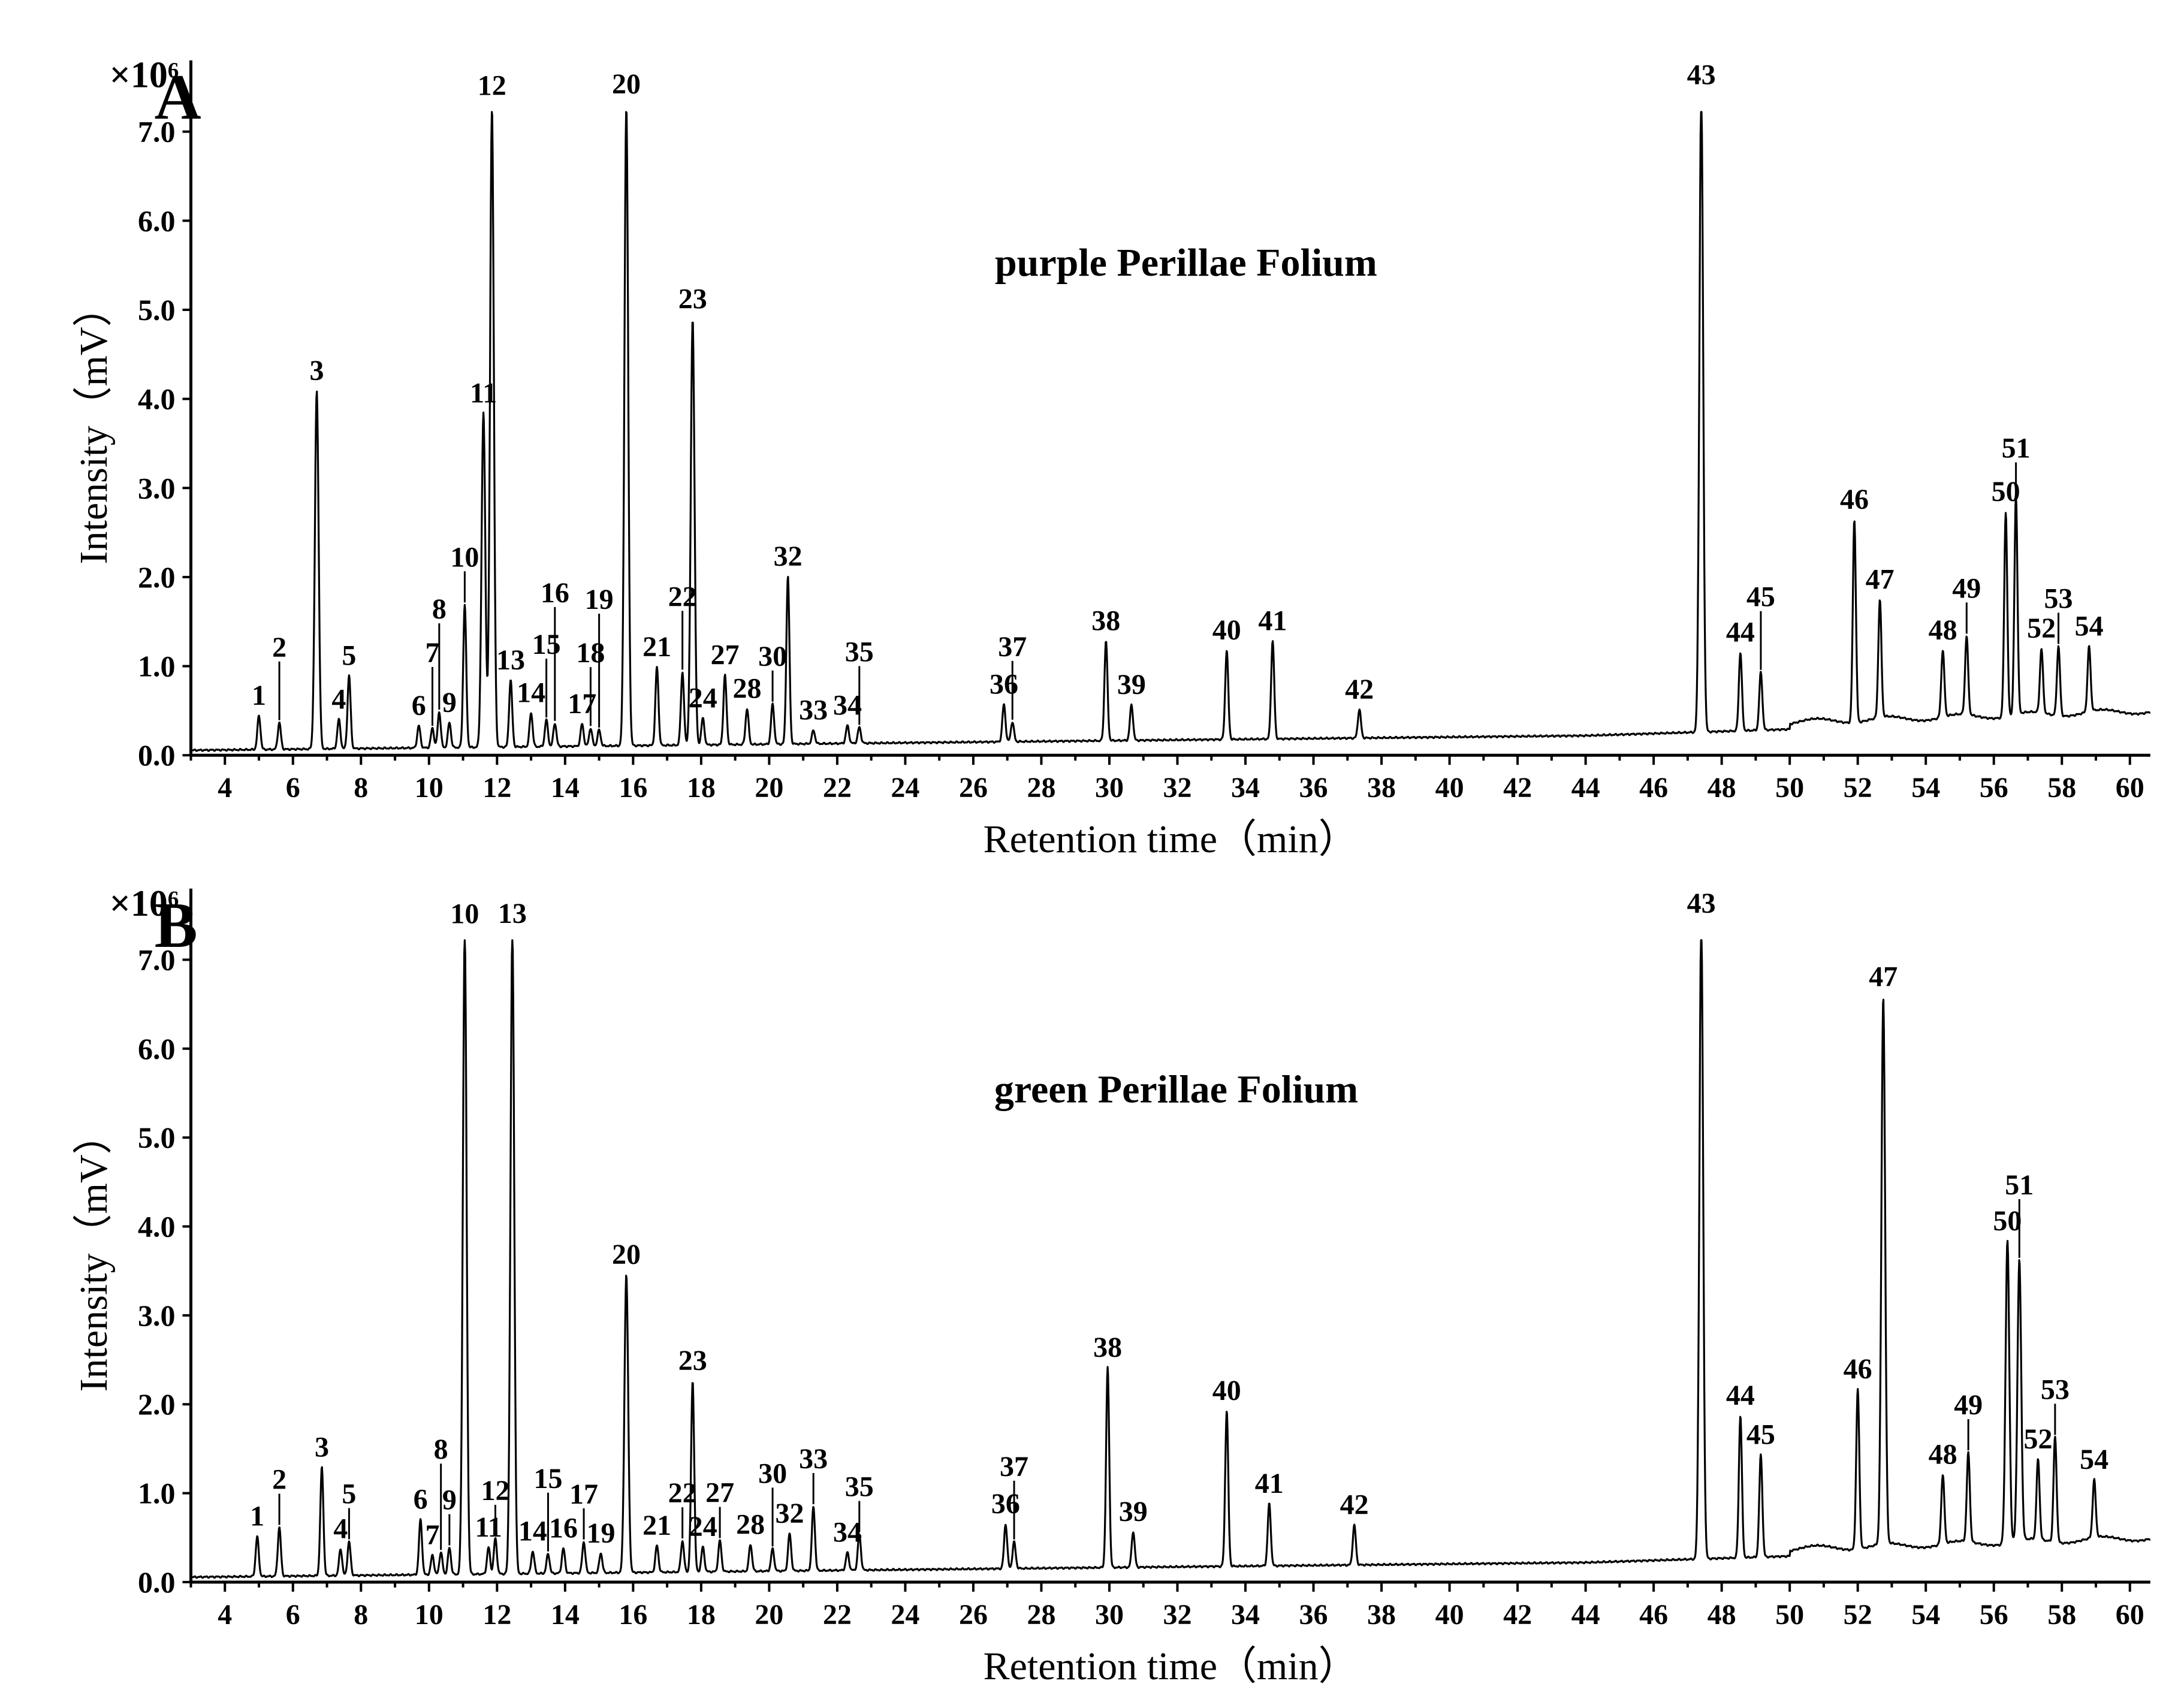 The width and height of the screenshot is (2184, 1693). I want to click on peak-label: 7, so click(432, 1535).